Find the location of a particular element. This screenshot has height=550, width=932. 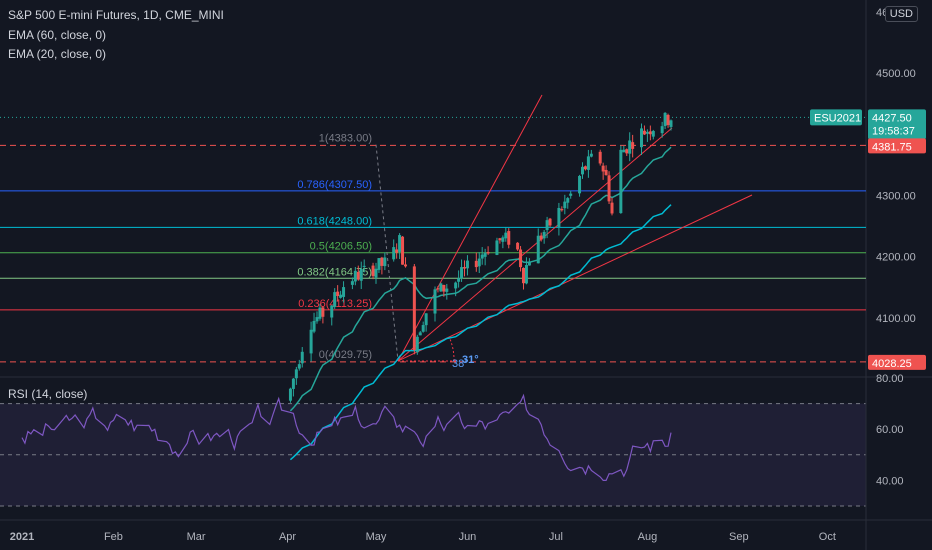

fib-label-1: 0.786(4307.50) is located at coordinates (334, 185).